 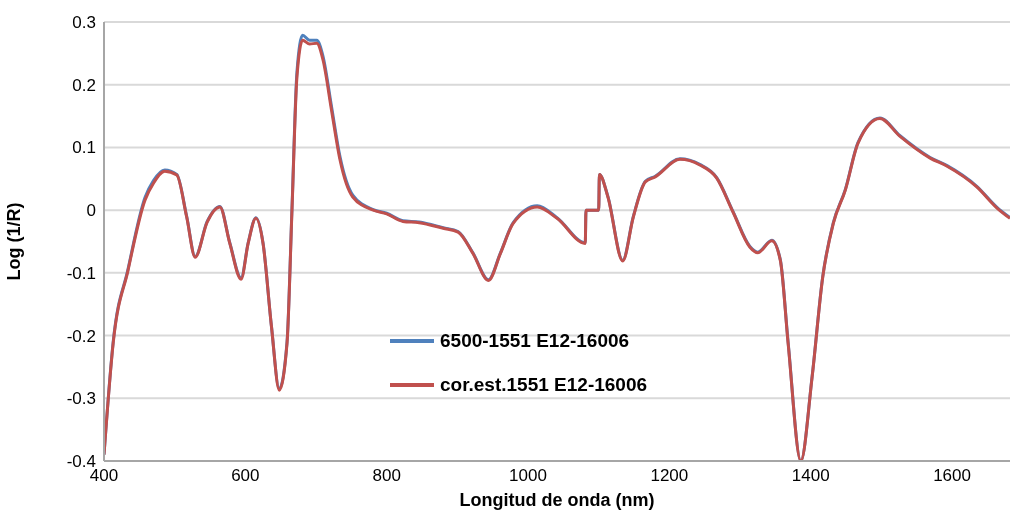 I want to click on x-tick-label: 600, so click(x=245, y=476).